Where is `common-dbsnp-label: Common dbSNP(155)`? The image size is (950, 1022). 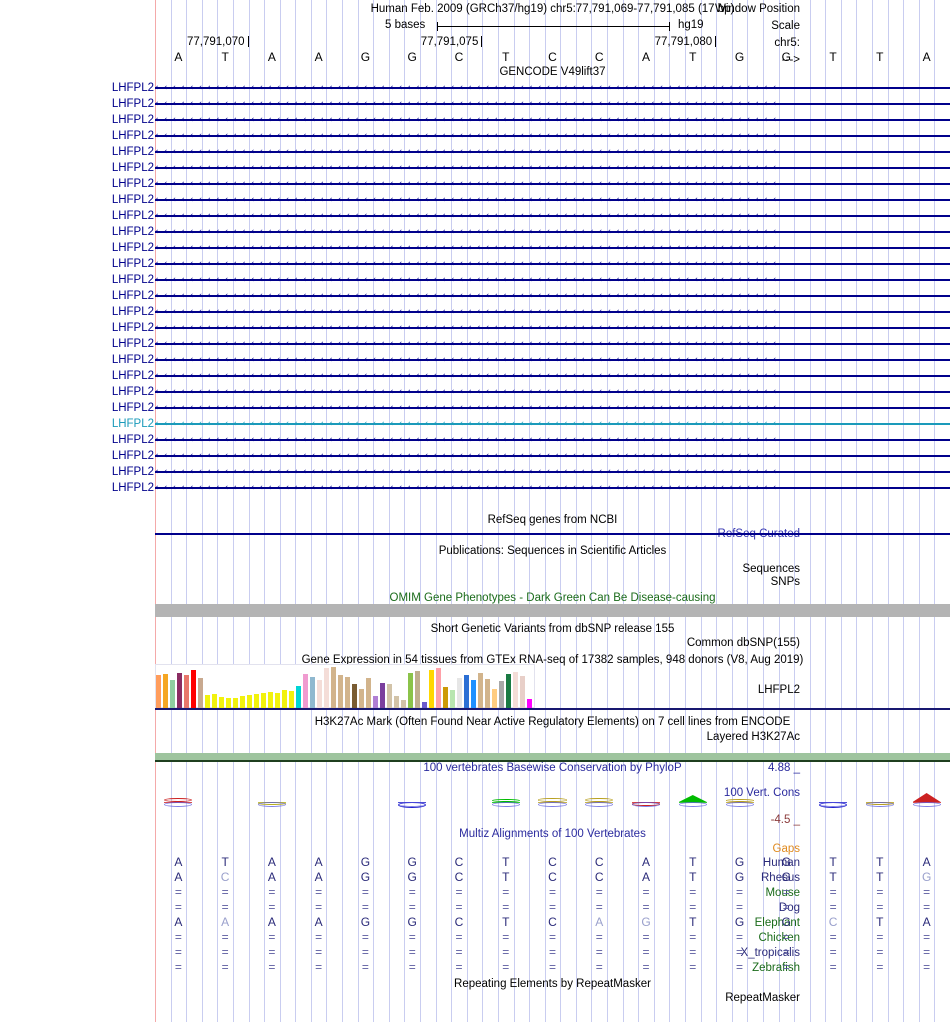 common-dbsnp-label: Common dbSNP(155) is located at coordinates (743, 643).